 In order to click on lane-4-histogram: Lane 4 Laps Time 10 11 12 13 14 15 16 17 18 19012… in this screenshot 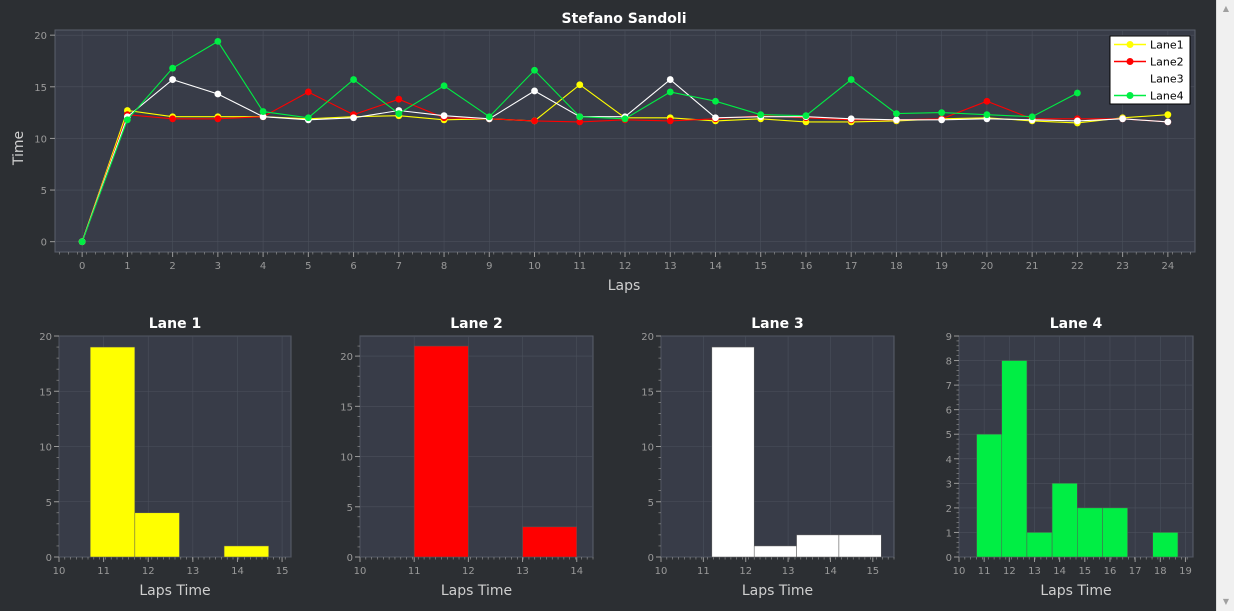, I will do `click(1070, 457)`.